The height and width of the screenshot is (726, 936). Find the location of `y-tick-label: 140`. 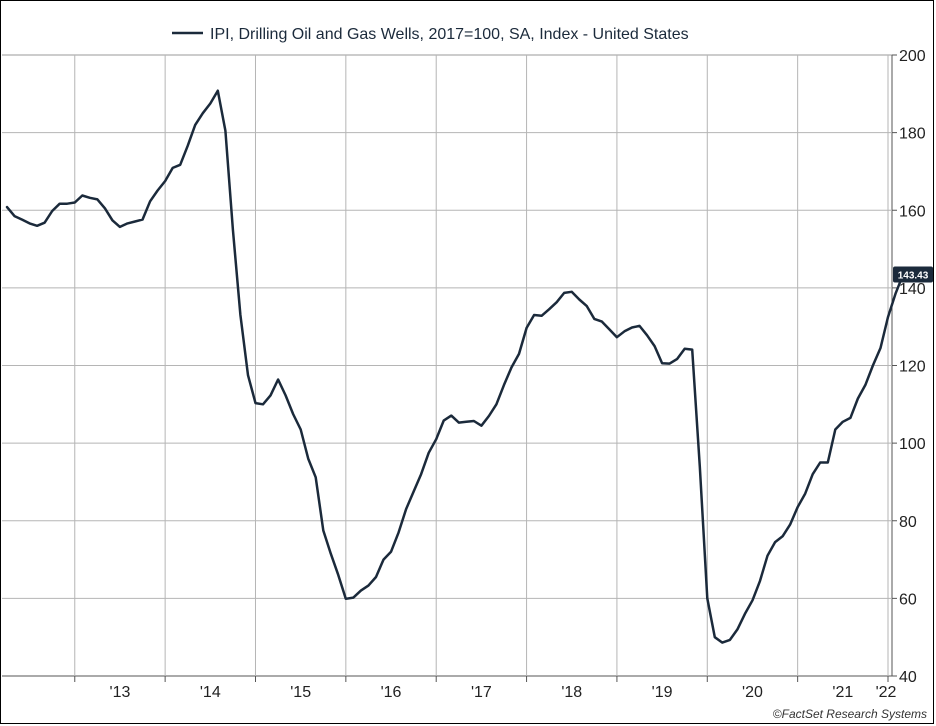

y-tick-label: 140 is located at coordinates (912, 289).